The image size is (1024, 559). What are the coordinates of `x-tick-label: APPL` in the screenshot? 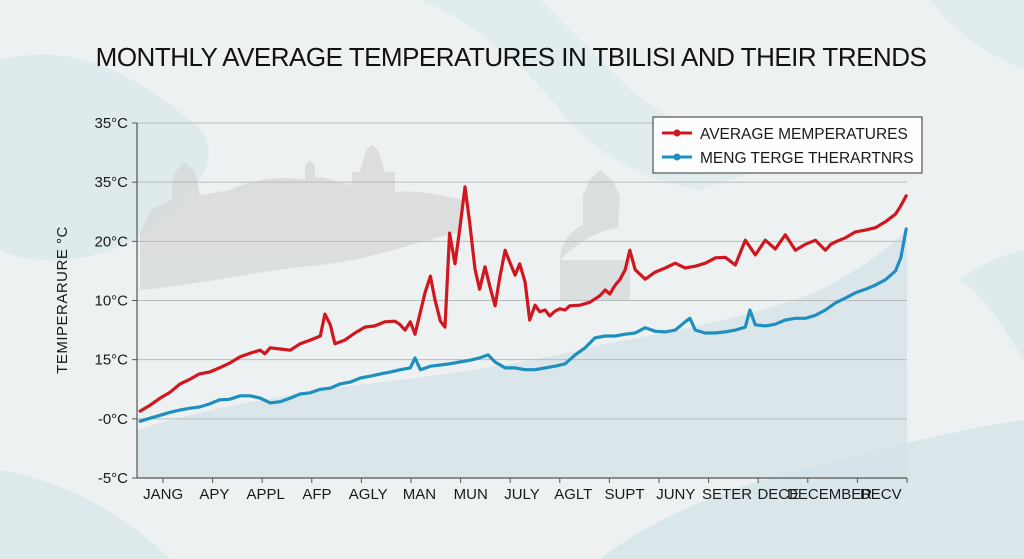 It's located at (266, 494).